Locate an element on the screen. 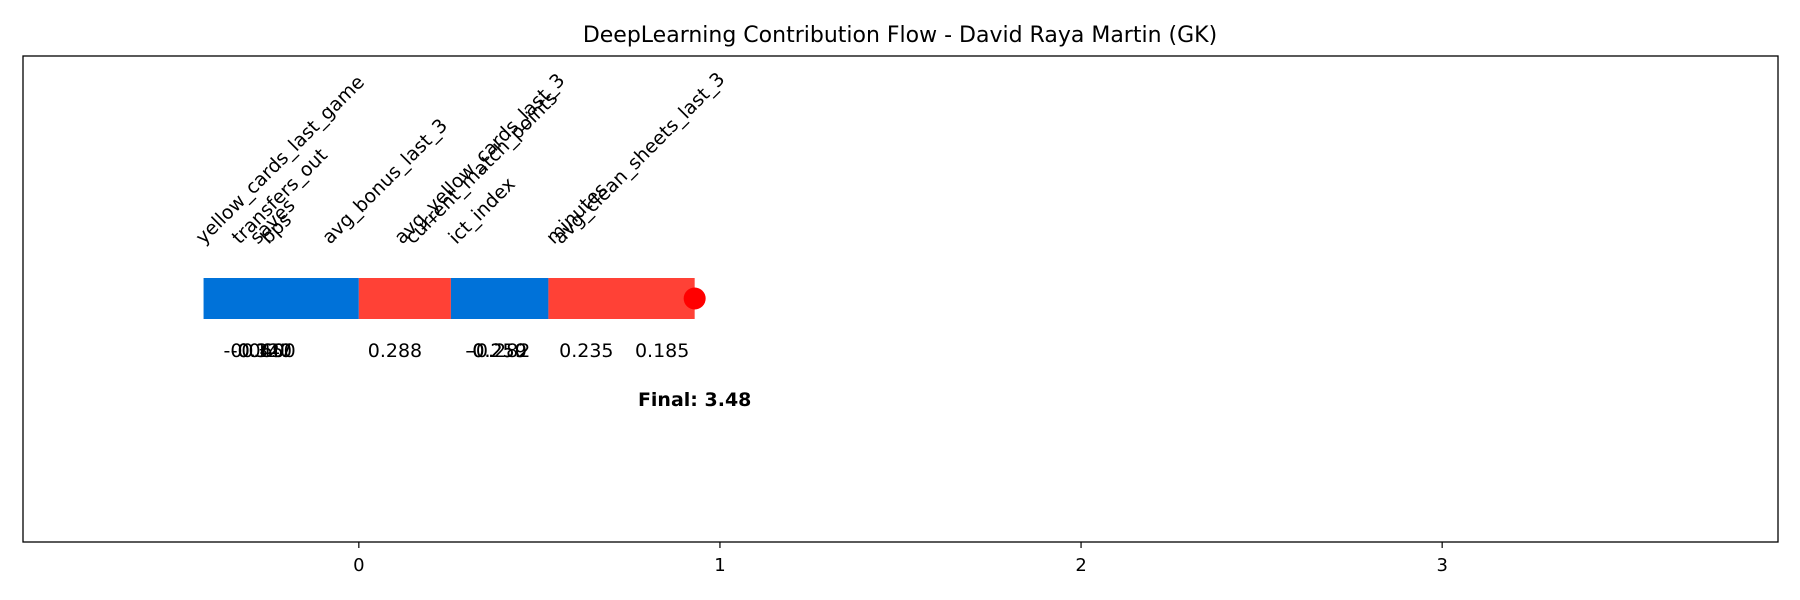 The height and width of the screenshot is (600, 1800). bars-layer is located at coordinates (449, 298).